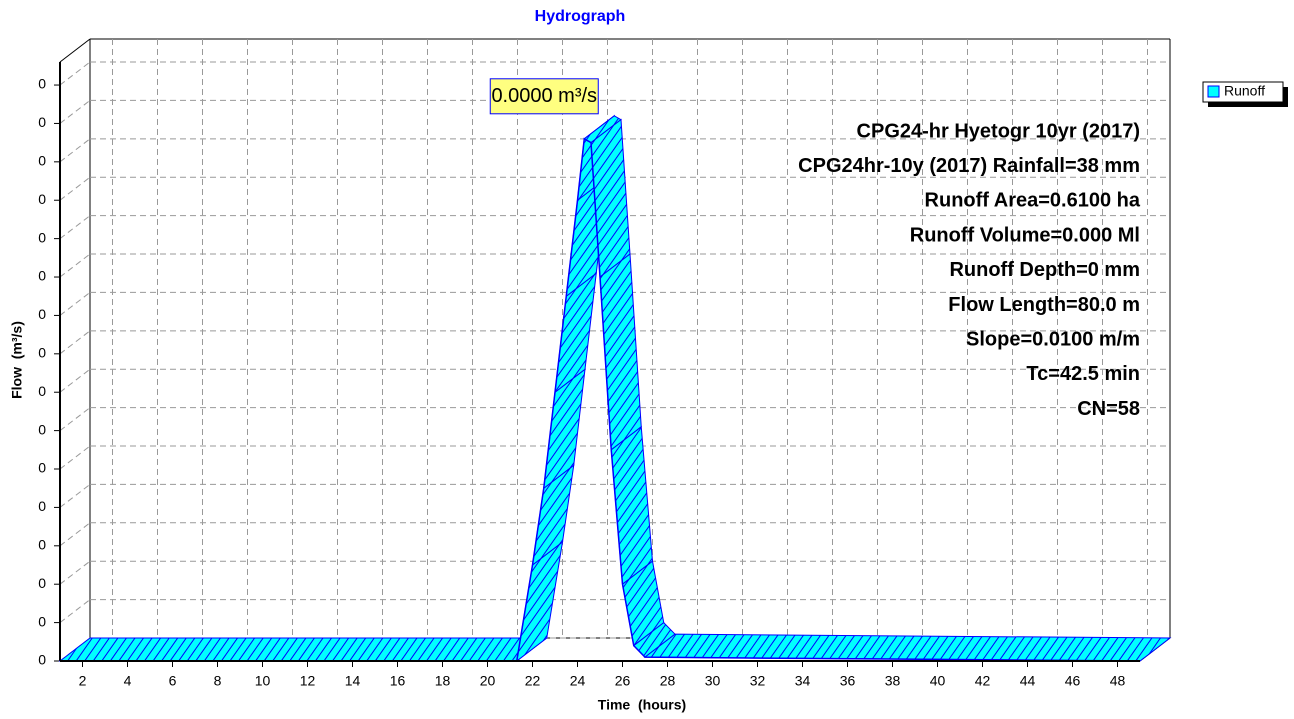 The width and height of the screenshot is (1294, 719). What do you see at coordinates (1083, 374) in the screenshot?
I see `annotation: Tc=42.5 min` at bounding box center [1083, 374].